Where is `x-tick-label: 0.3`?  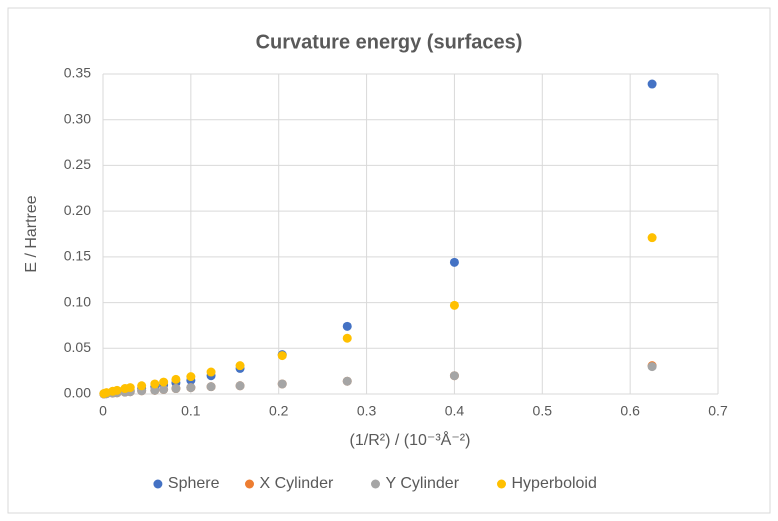 x-tick-label: 0.3 is located at coordinates (367, 411).